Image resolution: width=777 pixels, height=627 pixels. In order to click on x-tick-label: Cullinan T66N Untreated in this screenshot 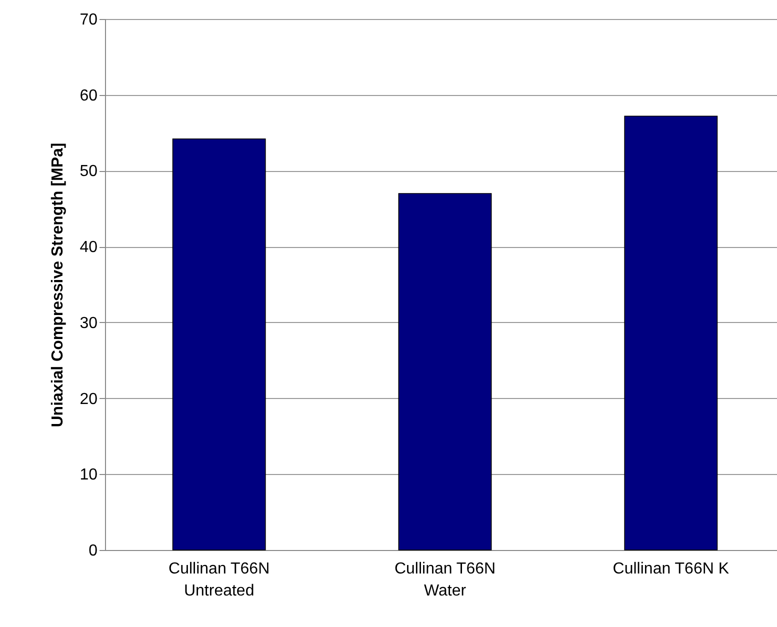, I will do `click(219, 580)`.